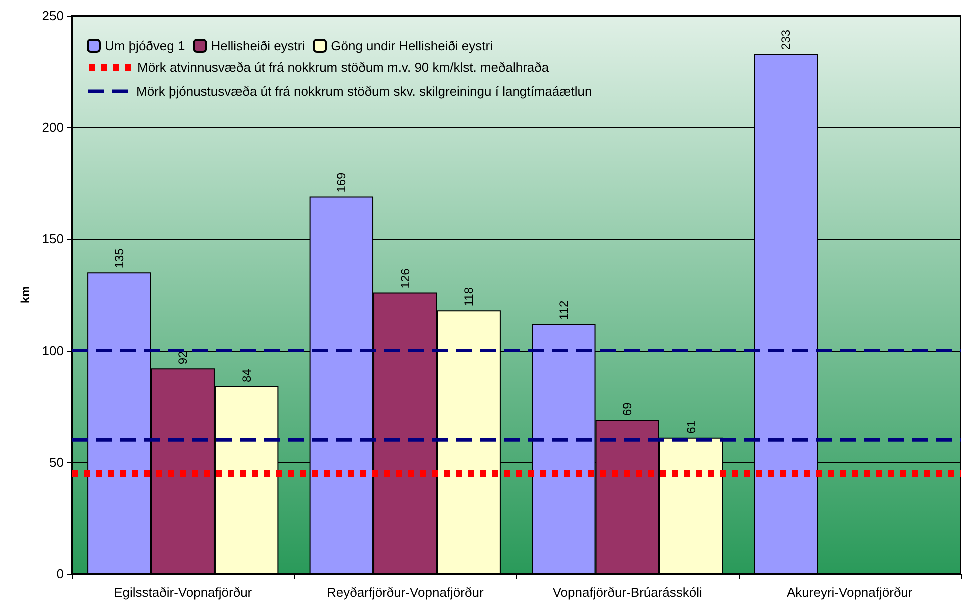 The height and width of the screenshot is (608, 967). What do you see at coordinates (850, 592) in the screenshot?
I see `x-tick-label: Akureyri-Vopnafjörður` at bounding box center [850, 592].